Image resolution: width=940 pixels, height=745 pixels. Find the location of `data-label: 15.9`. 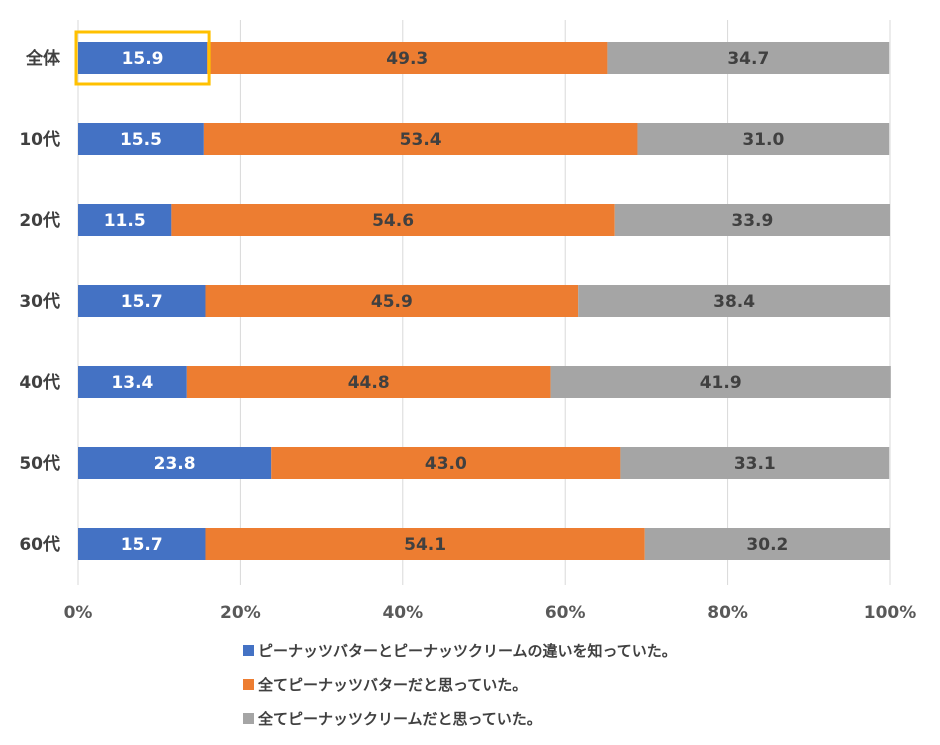

data-label: 15.9 is located at coordinates (143, 59).